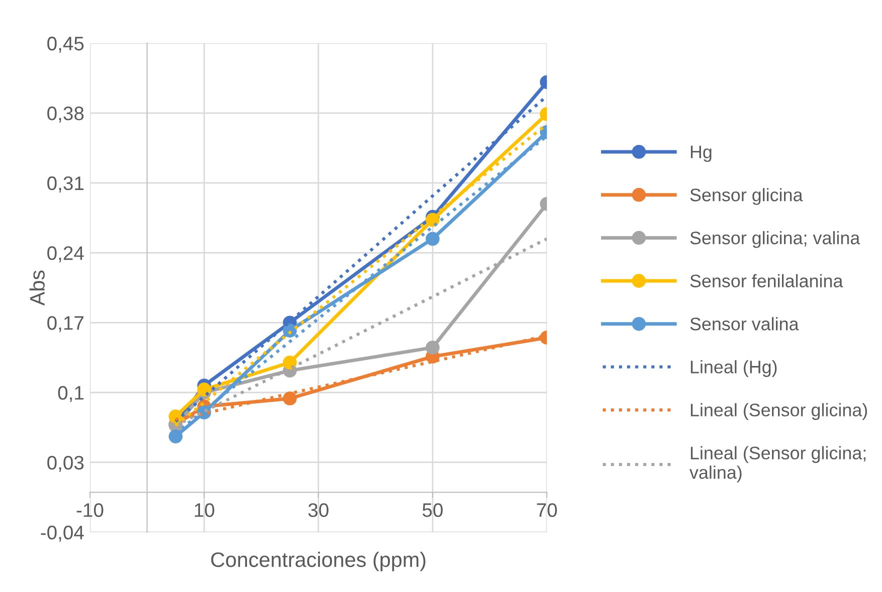 The width and height of the screenshot is (882, 592). What do you see at coordinates (65, 44) in the screenshot?
I see `y-tick-label: 0,45` at bounding box center [65, 44].